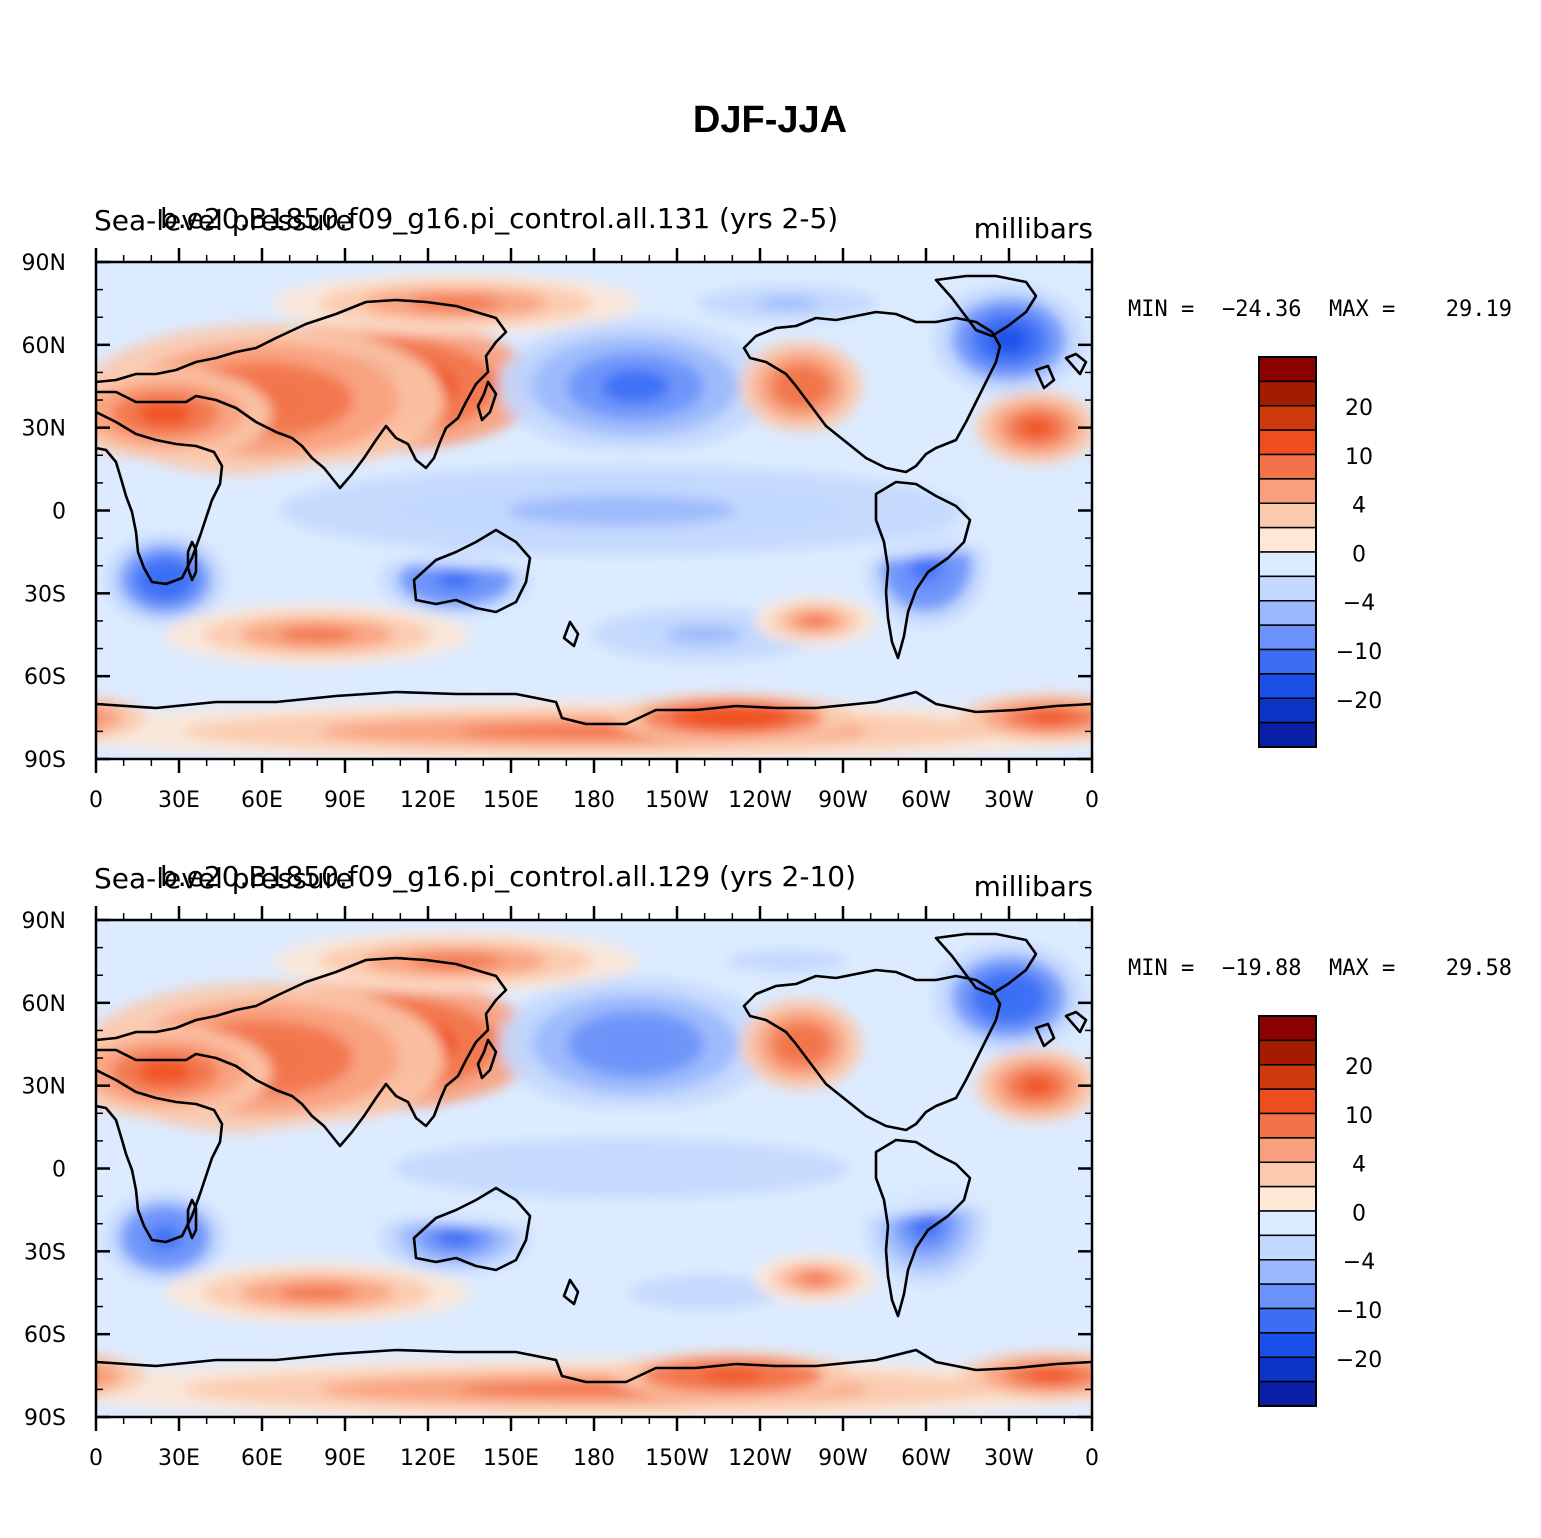  Describe the element at coordinates (1261, 309) in the screenshot. I see `panel-top-min-value: −24.36` at that location.